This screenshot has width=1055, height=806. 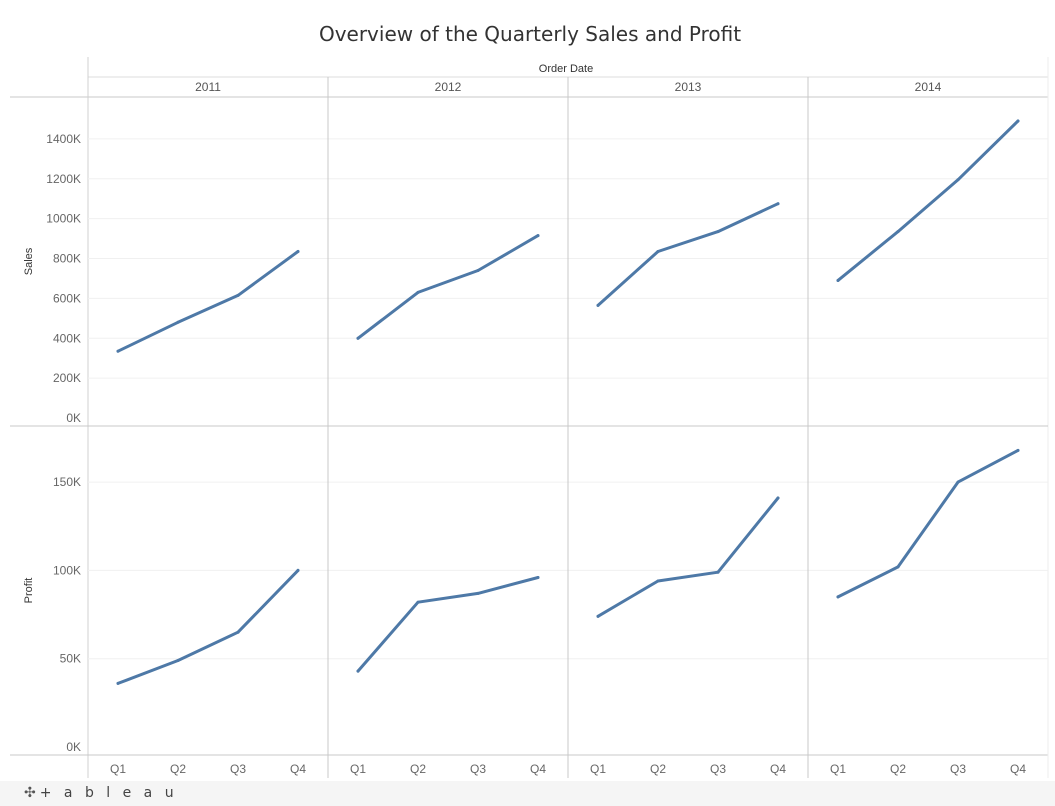 I want to click on data-point-sales-2012-Q3, so click(x=478, y=270).